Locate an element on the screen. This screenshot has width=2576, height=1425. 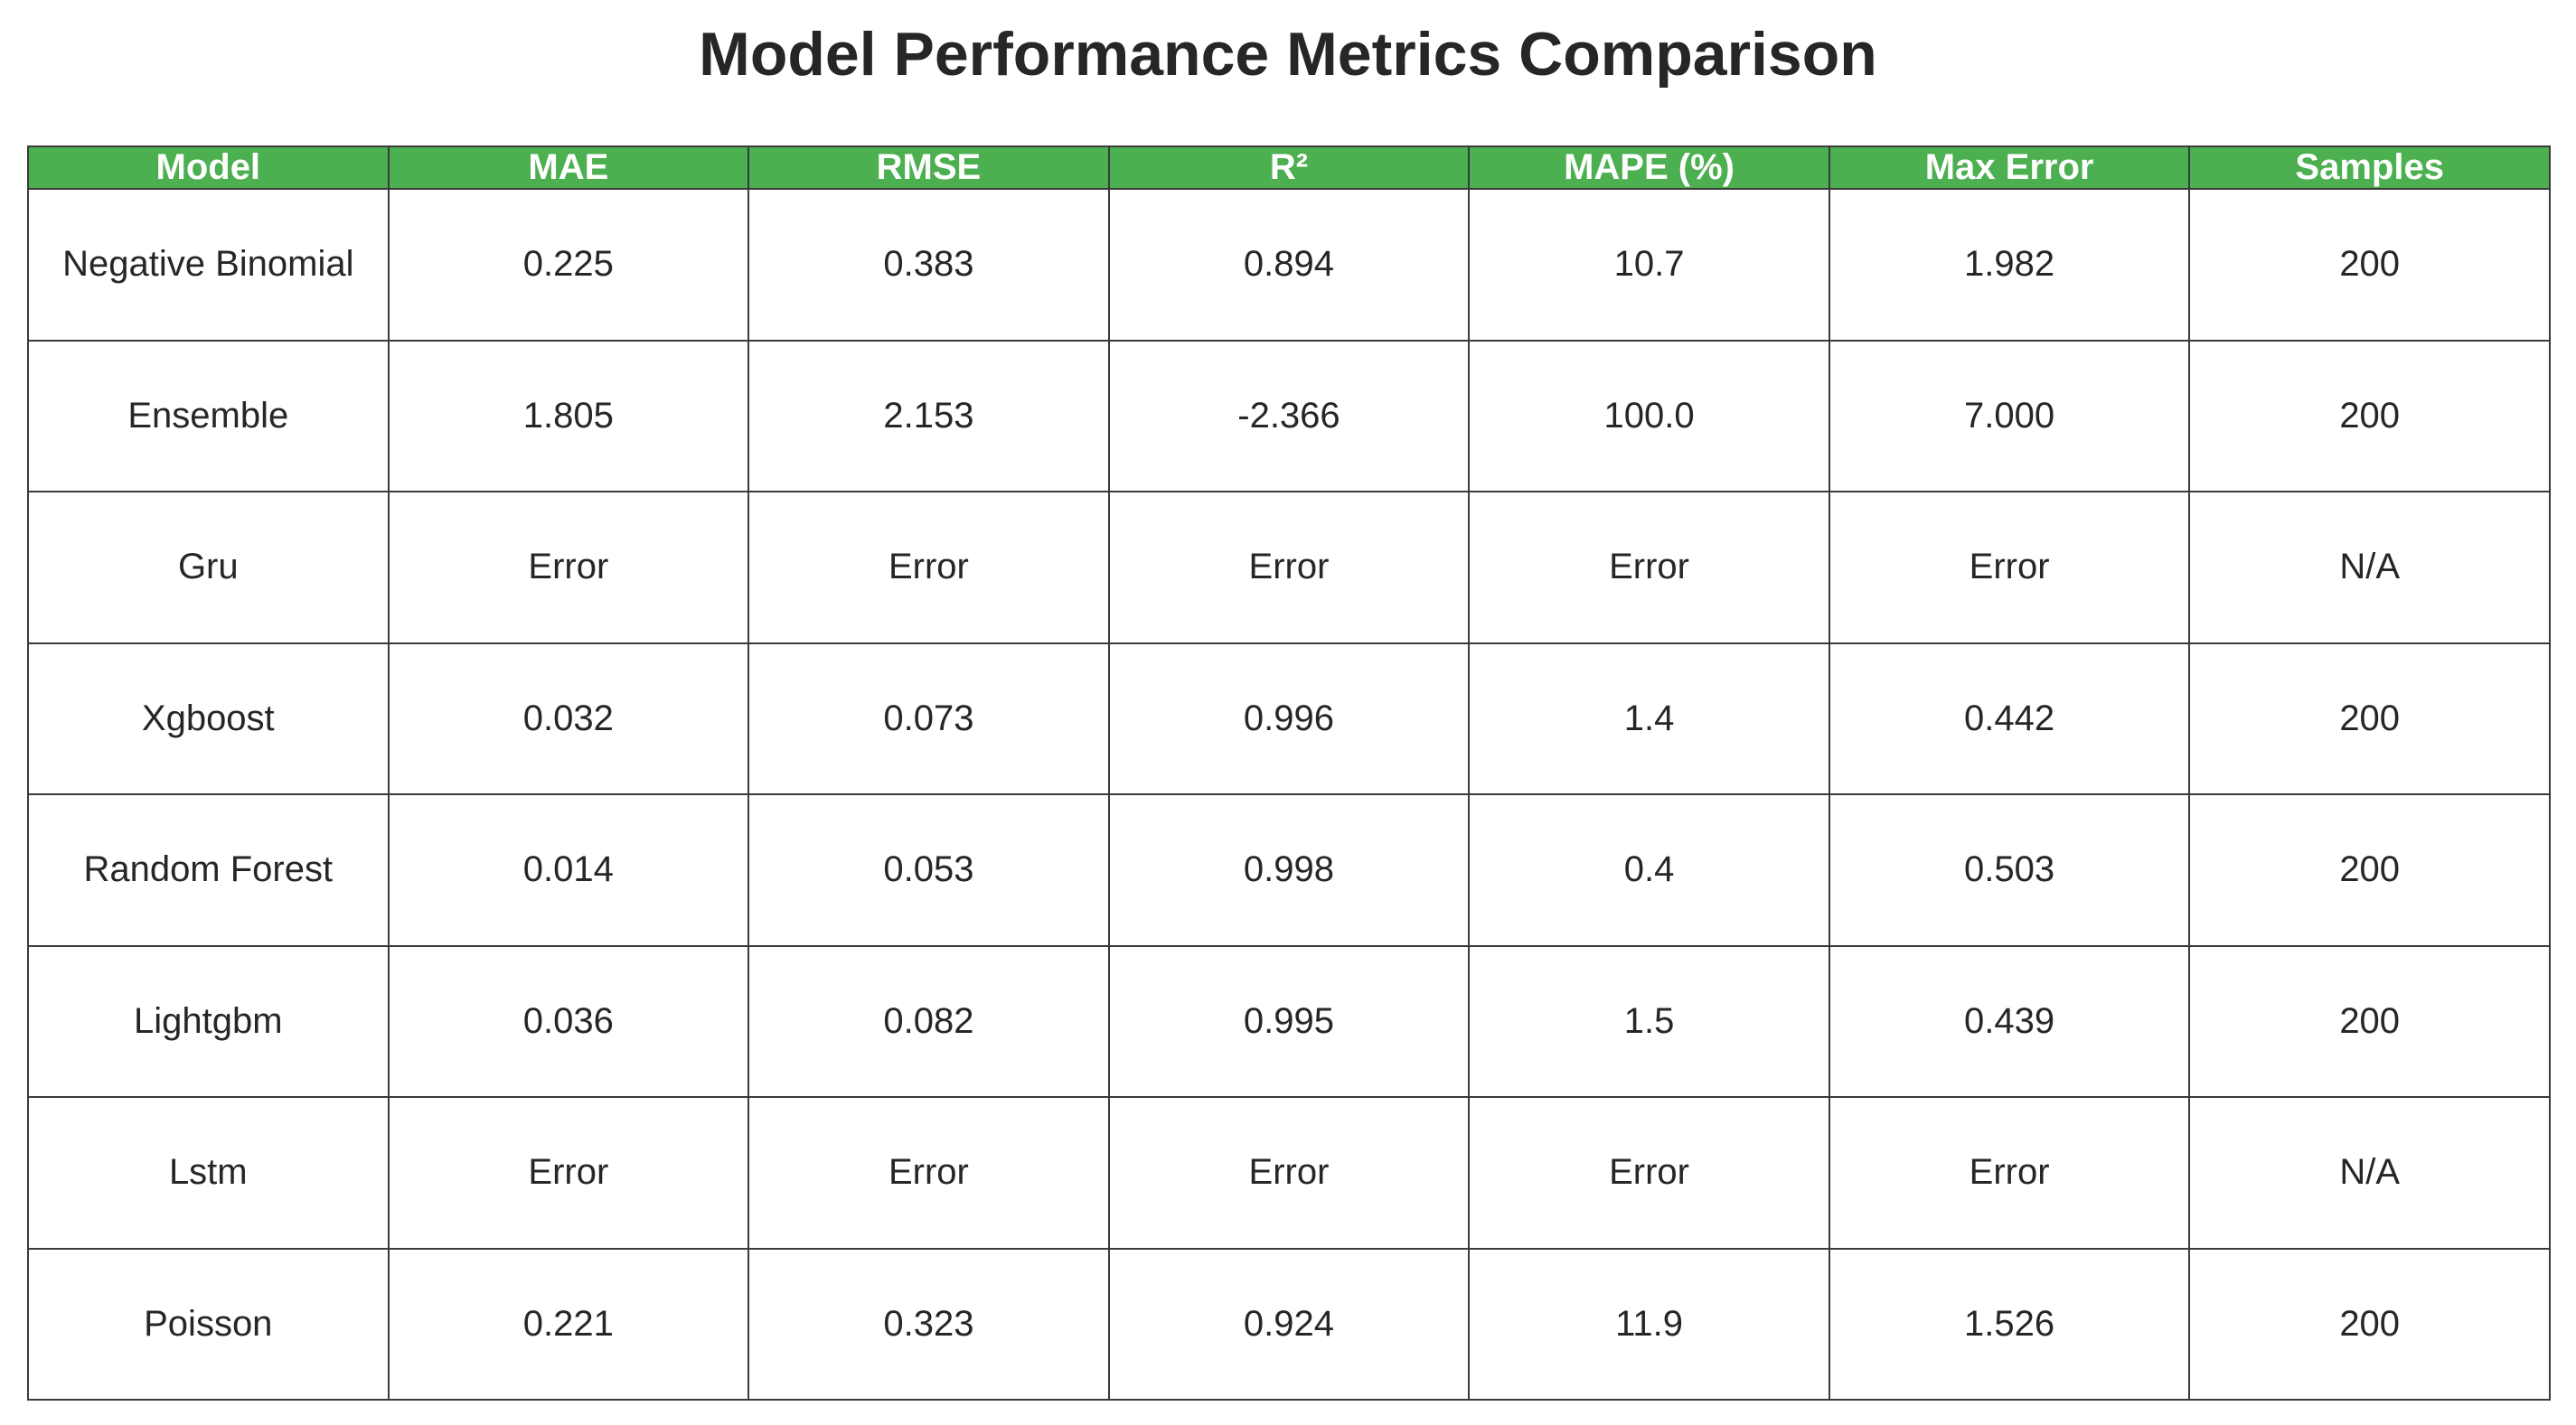
cell-mape: 100.0 is located at coordinates (1649, 415).